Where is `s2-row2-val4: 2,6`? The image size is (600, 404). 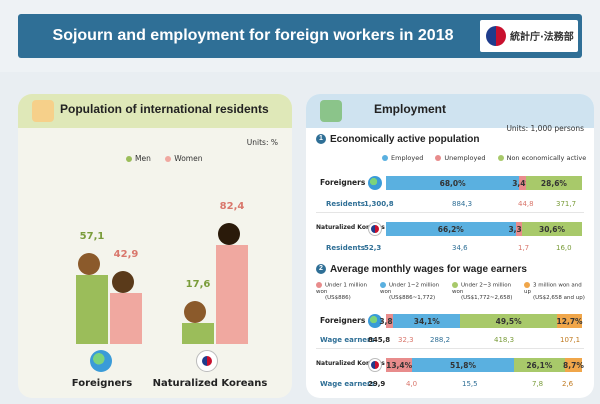
s2-row2-val4: 2,6 is located at coordinates (568, 384).